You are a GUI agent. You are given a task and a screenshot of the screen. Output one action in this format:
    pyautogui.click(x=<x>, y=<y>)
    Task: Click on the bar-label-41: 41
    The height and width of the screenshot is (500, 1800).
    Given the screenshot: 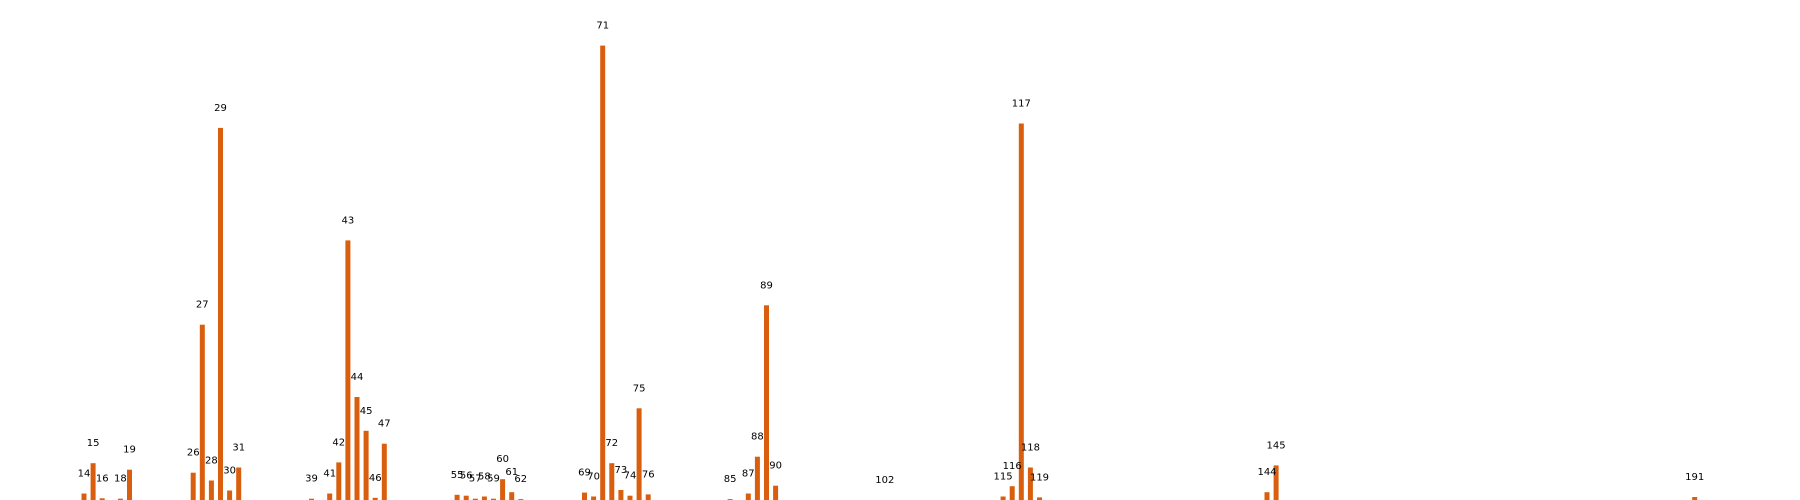 What is the action you would take?
    pyautogui.click(x=329, y=474)
    